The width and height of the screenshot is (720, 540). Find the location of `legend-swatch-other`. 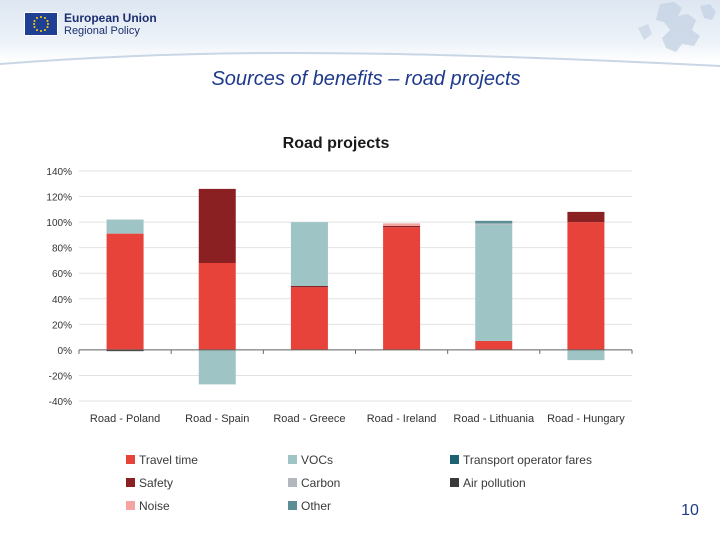

legend-swatch-other is located at coordinates (292, 505).